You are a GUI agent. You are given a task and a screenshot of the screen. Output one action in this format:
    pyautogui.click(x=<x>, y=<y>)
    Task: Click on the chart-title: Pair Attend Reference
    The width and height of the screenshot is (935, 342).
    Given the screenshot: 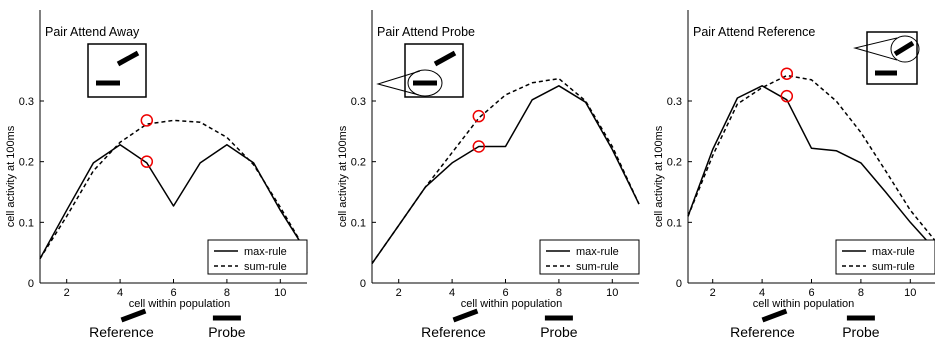 What is the action you would take?
    pyautogui.click(x=754, y=32)
    